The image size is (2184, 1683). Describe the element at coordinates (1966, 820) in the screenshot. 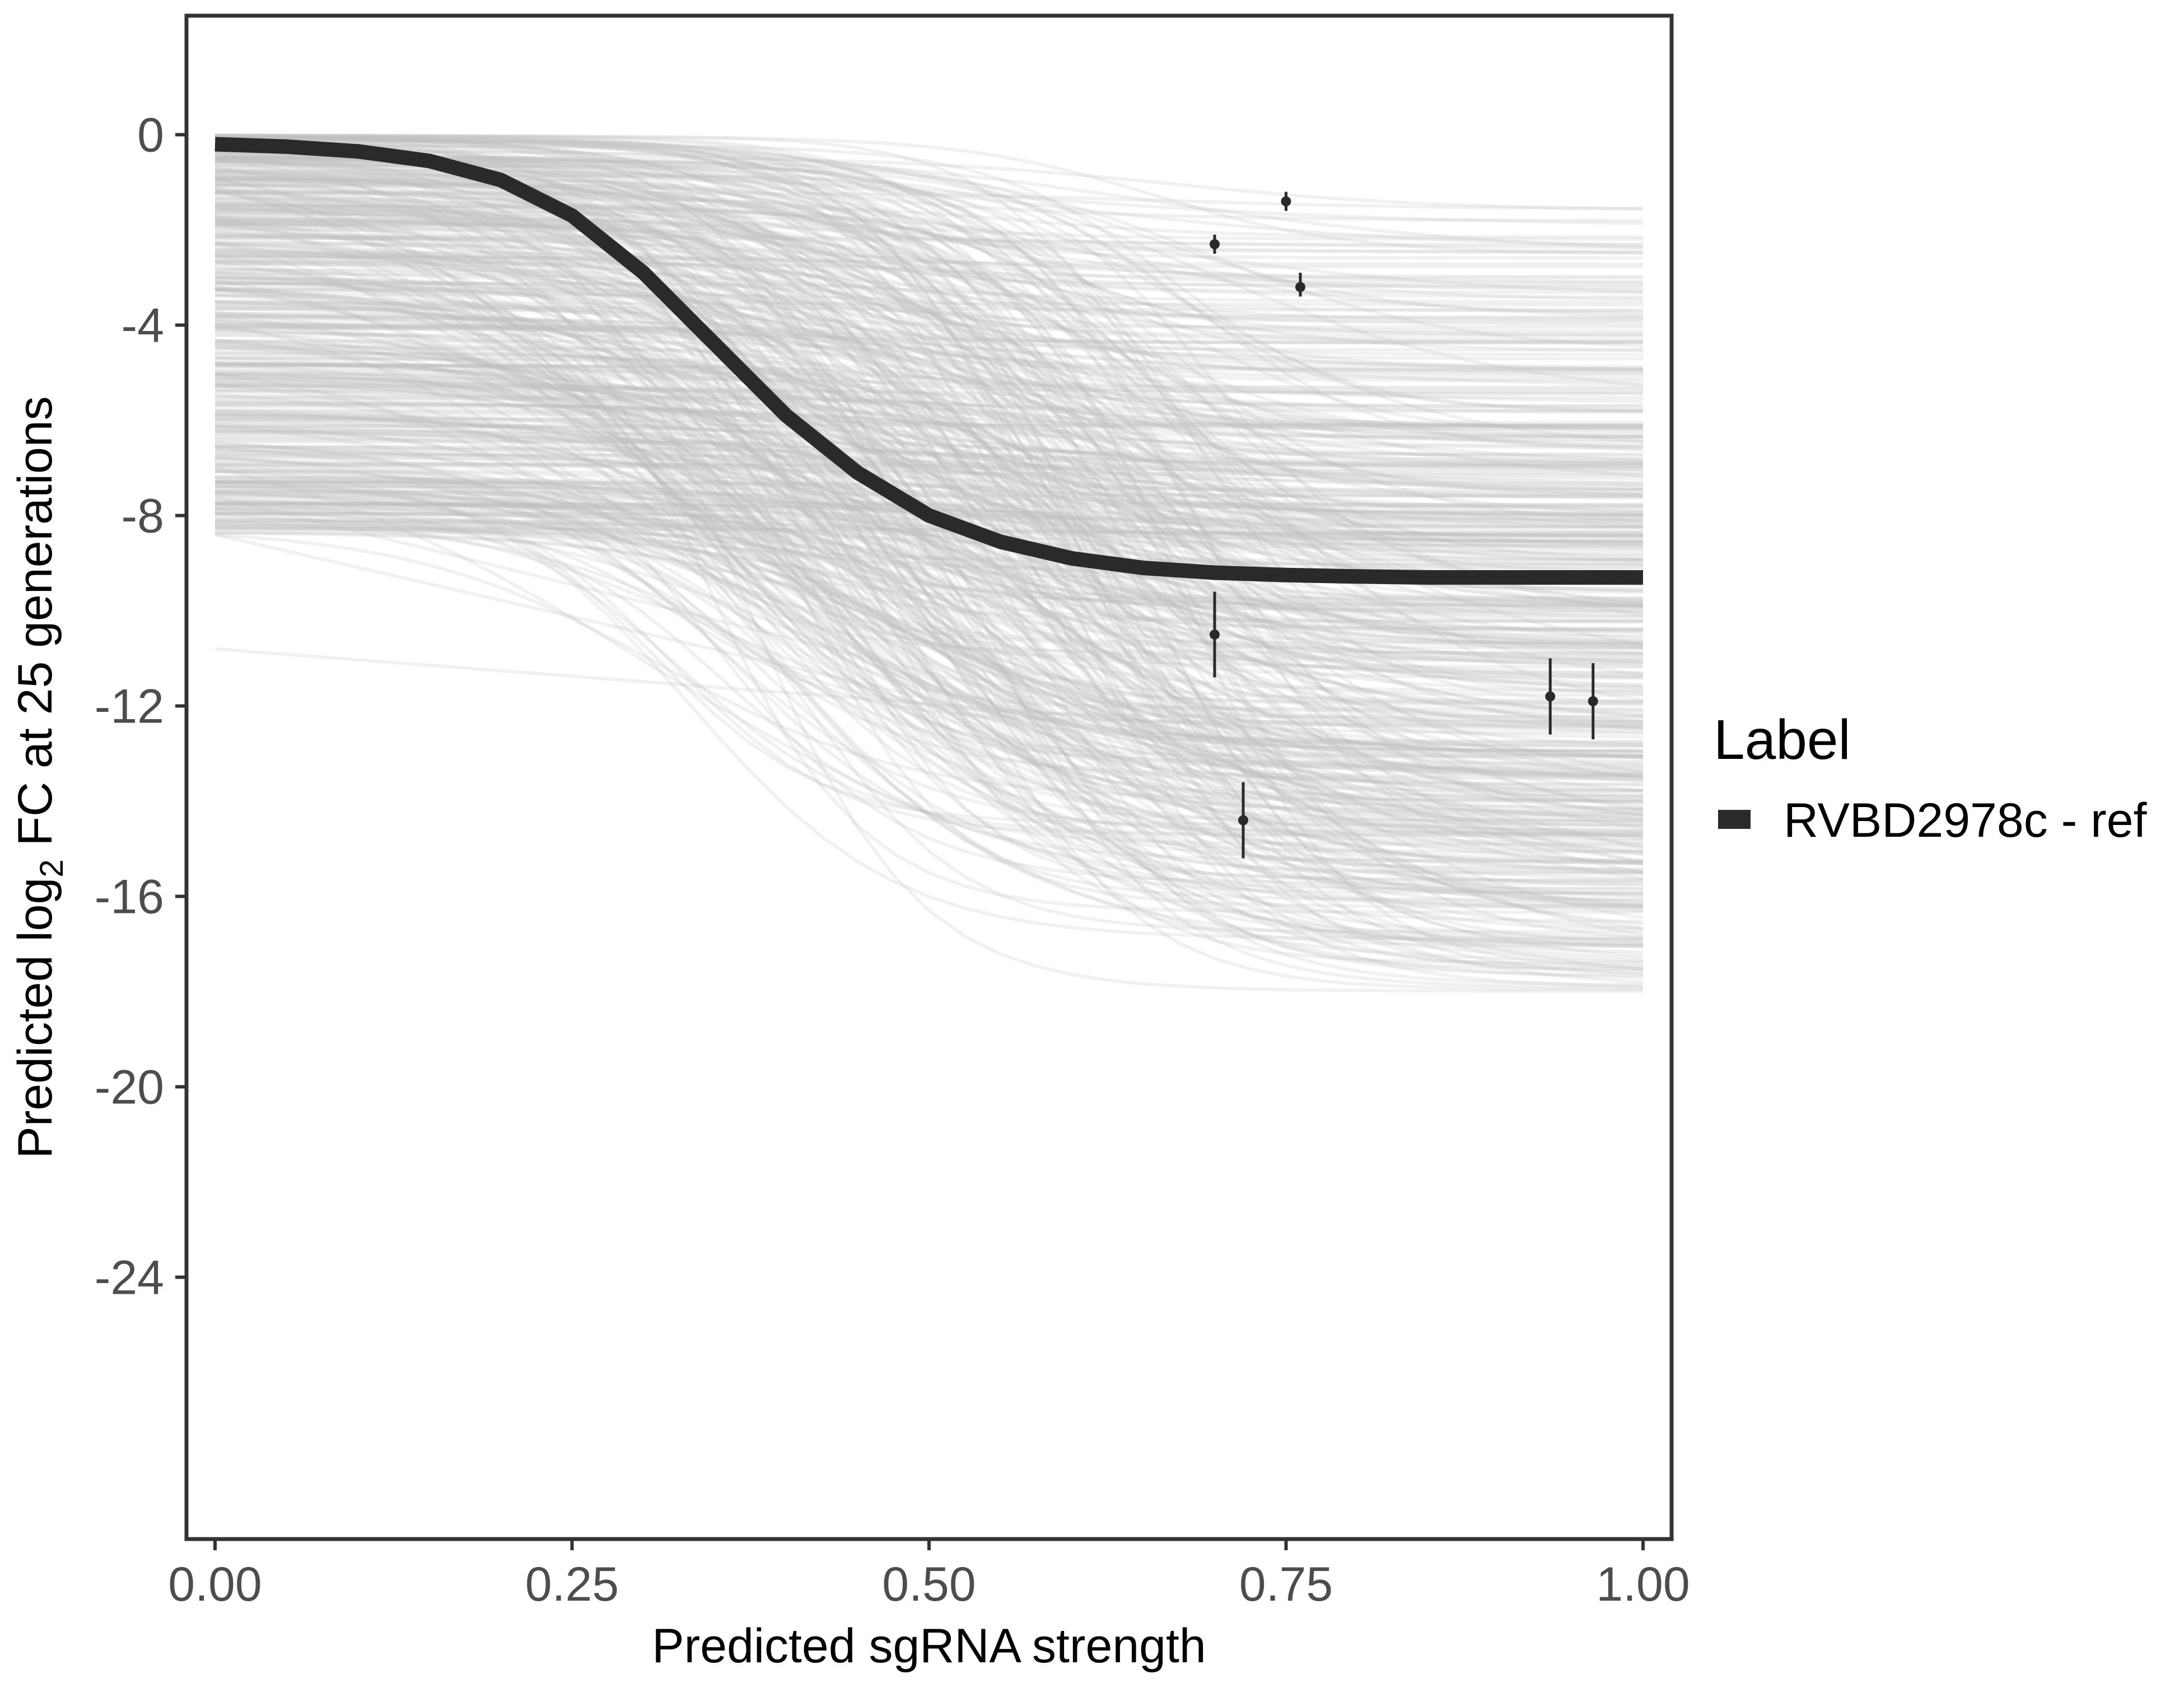

I see `legend-entry-label: RVBD2978c - ref` at that location.